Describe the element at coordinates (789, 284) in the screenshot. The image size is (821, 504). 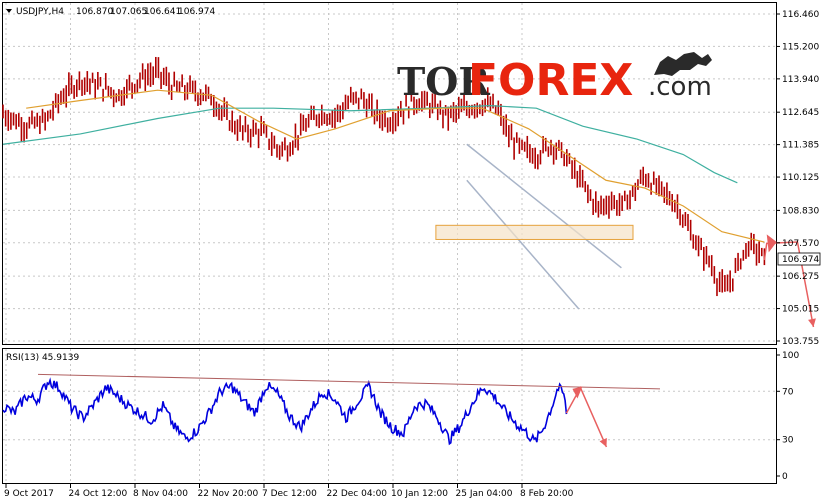
I see `price-forecast-arrow` at that location.